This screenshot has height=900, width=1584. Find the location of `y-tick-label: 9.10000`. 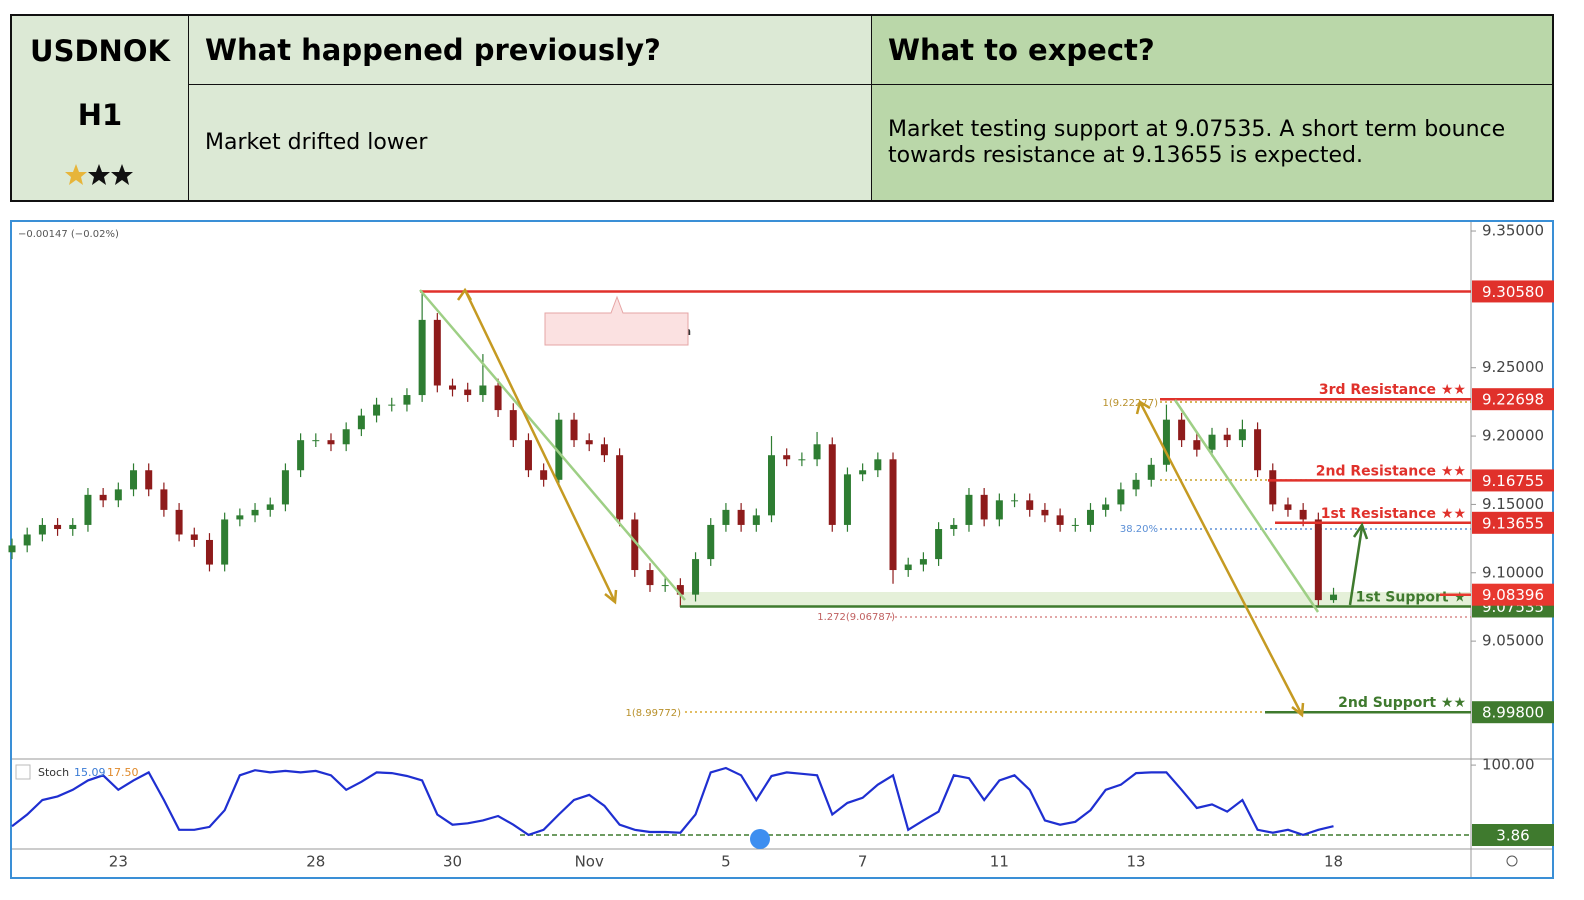

y-tick-label: 9.10000 is located at coordinates (1513, 572).